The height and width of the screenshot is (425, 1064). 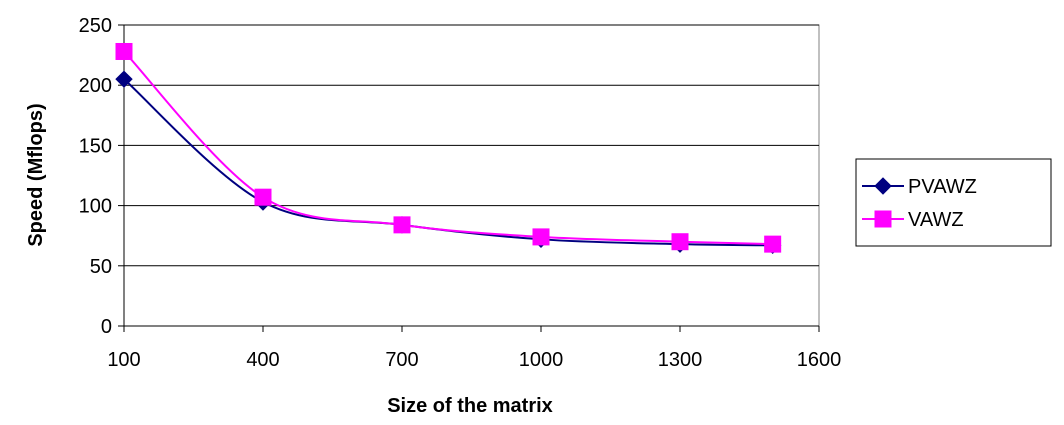 I want to click on y-tick-label: 50, so click(x=101, y=267).